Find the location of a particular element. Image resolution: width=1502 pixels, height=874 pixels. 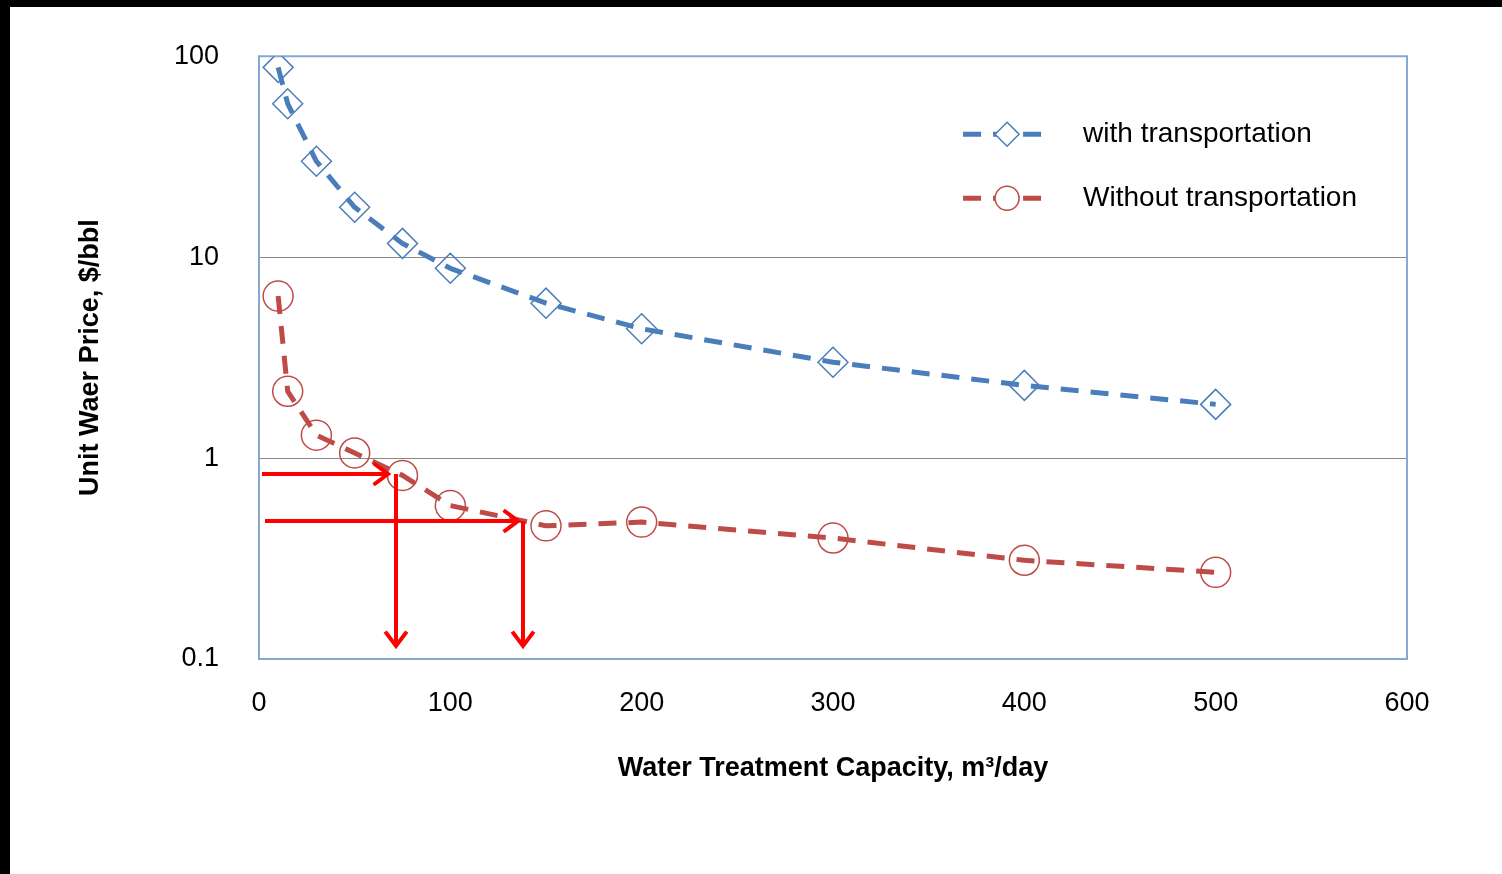

x-tick-label: 600 is located at coordinates (1407, 701).